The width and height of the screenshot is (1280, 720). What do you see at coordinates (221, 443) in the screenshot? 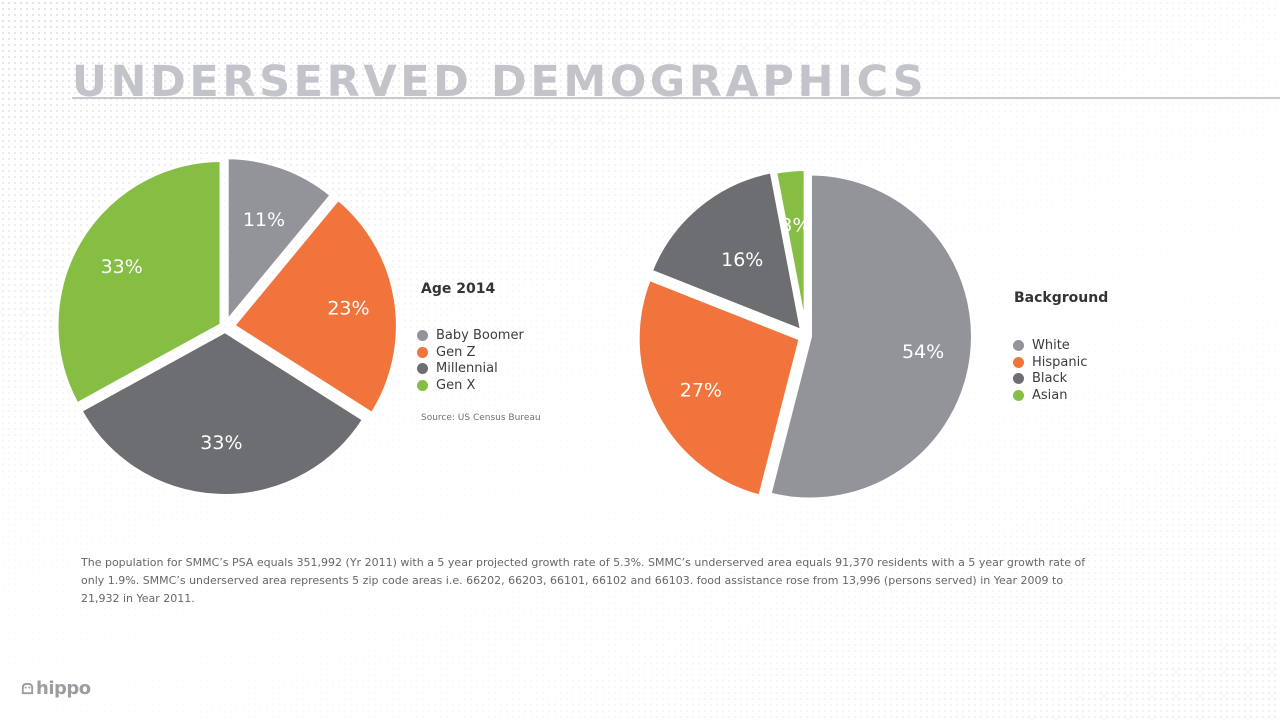
I see `pie-label-millennial: 33%` at bounding box center [221, 443].